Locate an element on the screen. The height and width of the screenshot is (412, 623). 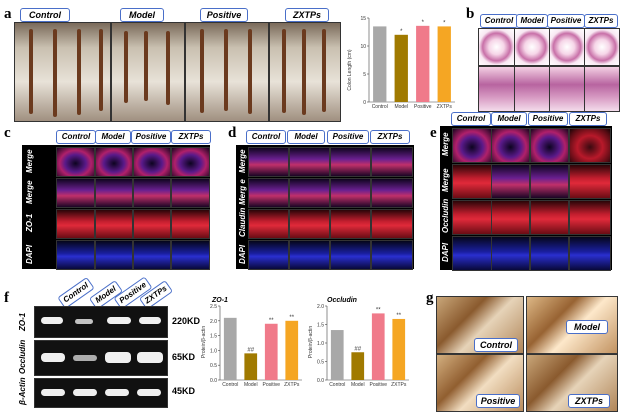
photo-zxtps is located at coordinates (305, 72).